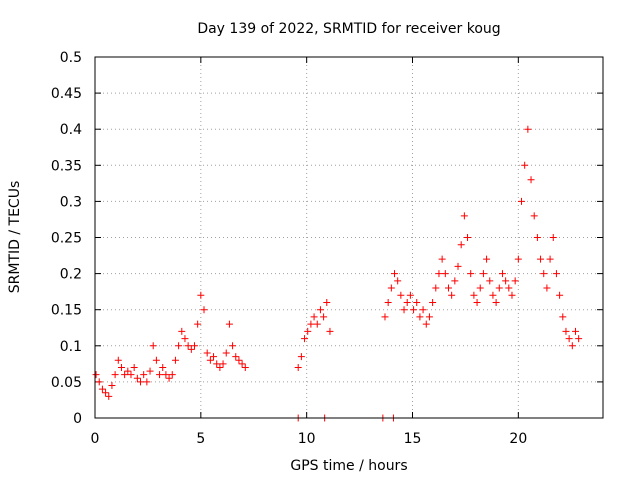 The height and width of the screenshot is (480, 640). Describe the element at coordinates (71, 275) in the screenshot. I see `y-tick-label: 0.2` at that location.